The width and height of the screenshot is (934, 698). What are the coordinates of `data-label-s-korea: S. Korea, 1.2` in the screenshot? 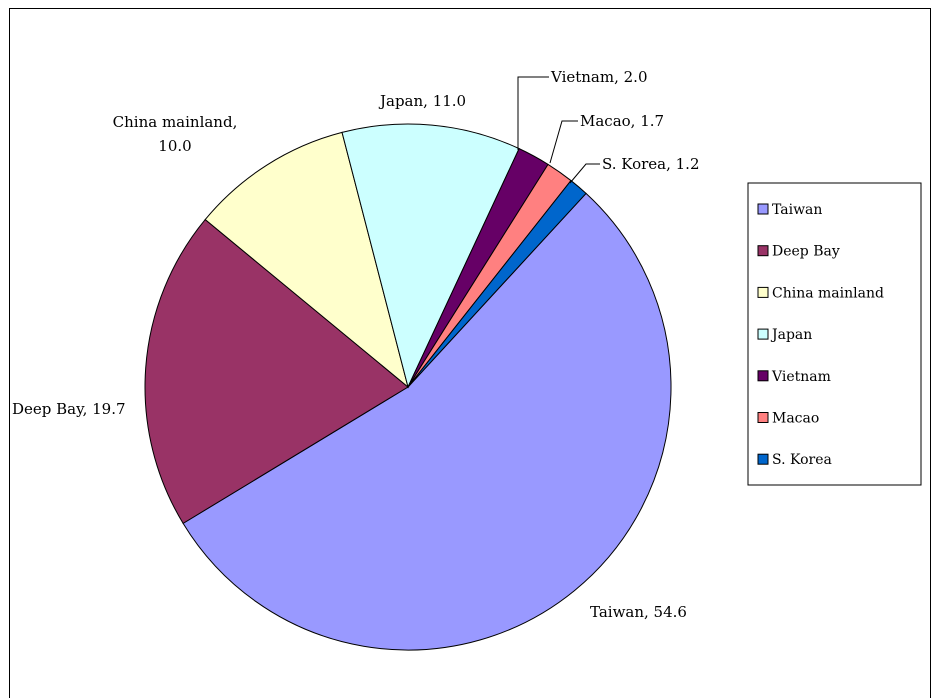 It's located at (651, 164).